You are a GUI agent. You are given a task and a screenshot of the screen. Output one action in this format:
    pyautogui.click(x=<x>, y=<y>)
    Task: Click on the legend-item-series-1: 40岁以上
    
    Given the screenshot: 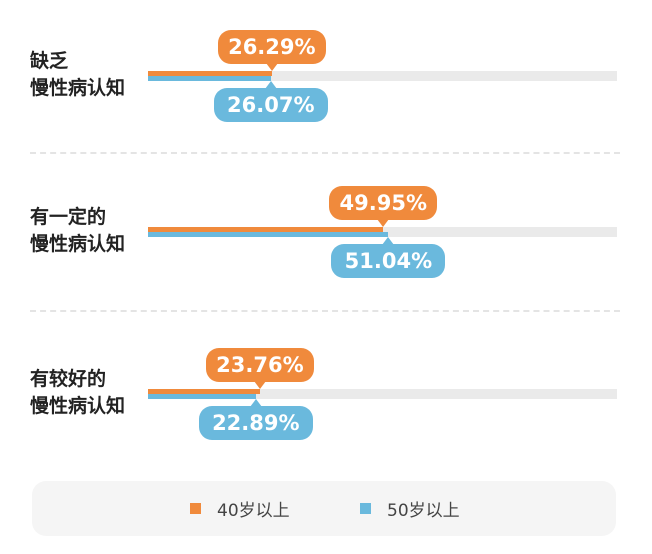 What is the action you would take?
    pyautogui.click(x=240, y=508)
    